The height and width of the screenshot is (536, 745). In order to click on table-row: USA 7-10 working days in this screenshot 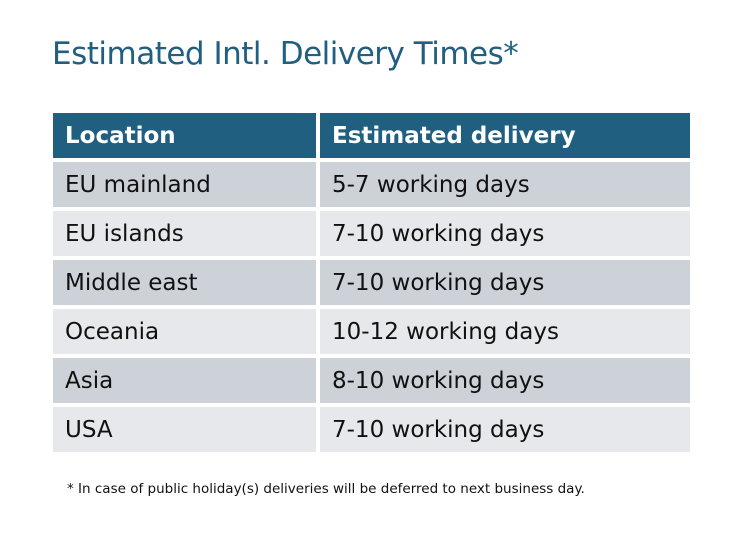, I will do `click(371, 429)`.